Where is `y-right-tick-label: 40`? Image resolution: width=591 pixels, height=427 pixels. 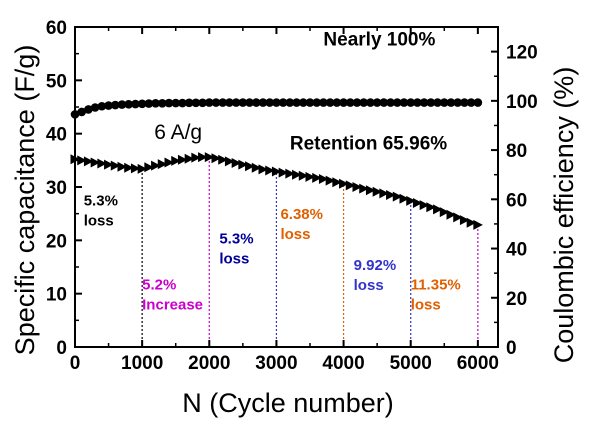 y-right-tick-label: 40 is located at coordinates (516, 250).